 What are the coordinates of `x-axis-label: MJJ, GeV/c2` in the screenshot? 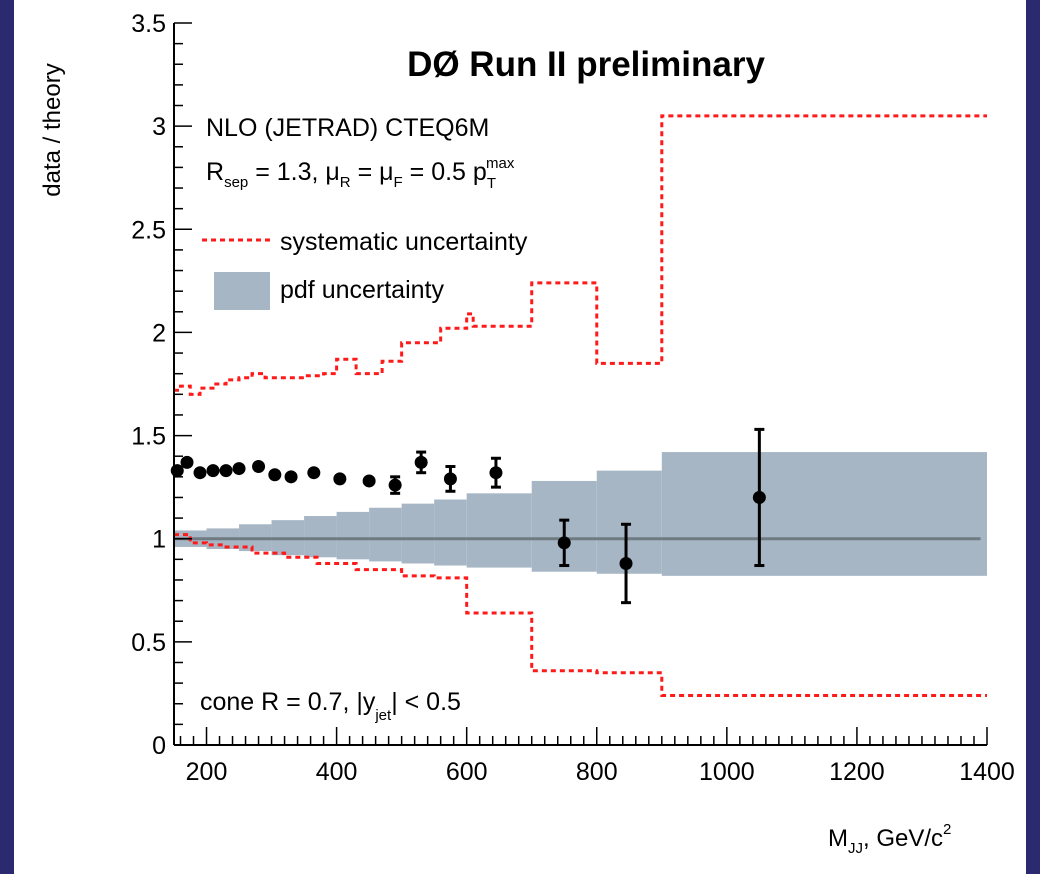 It's located at (889, 839).